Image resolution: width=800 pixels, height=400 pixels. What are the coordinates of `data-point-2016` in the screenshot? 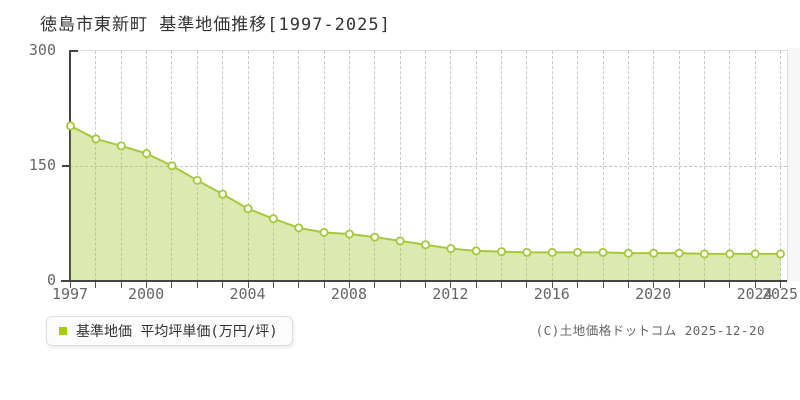 It's located at (552, 252).